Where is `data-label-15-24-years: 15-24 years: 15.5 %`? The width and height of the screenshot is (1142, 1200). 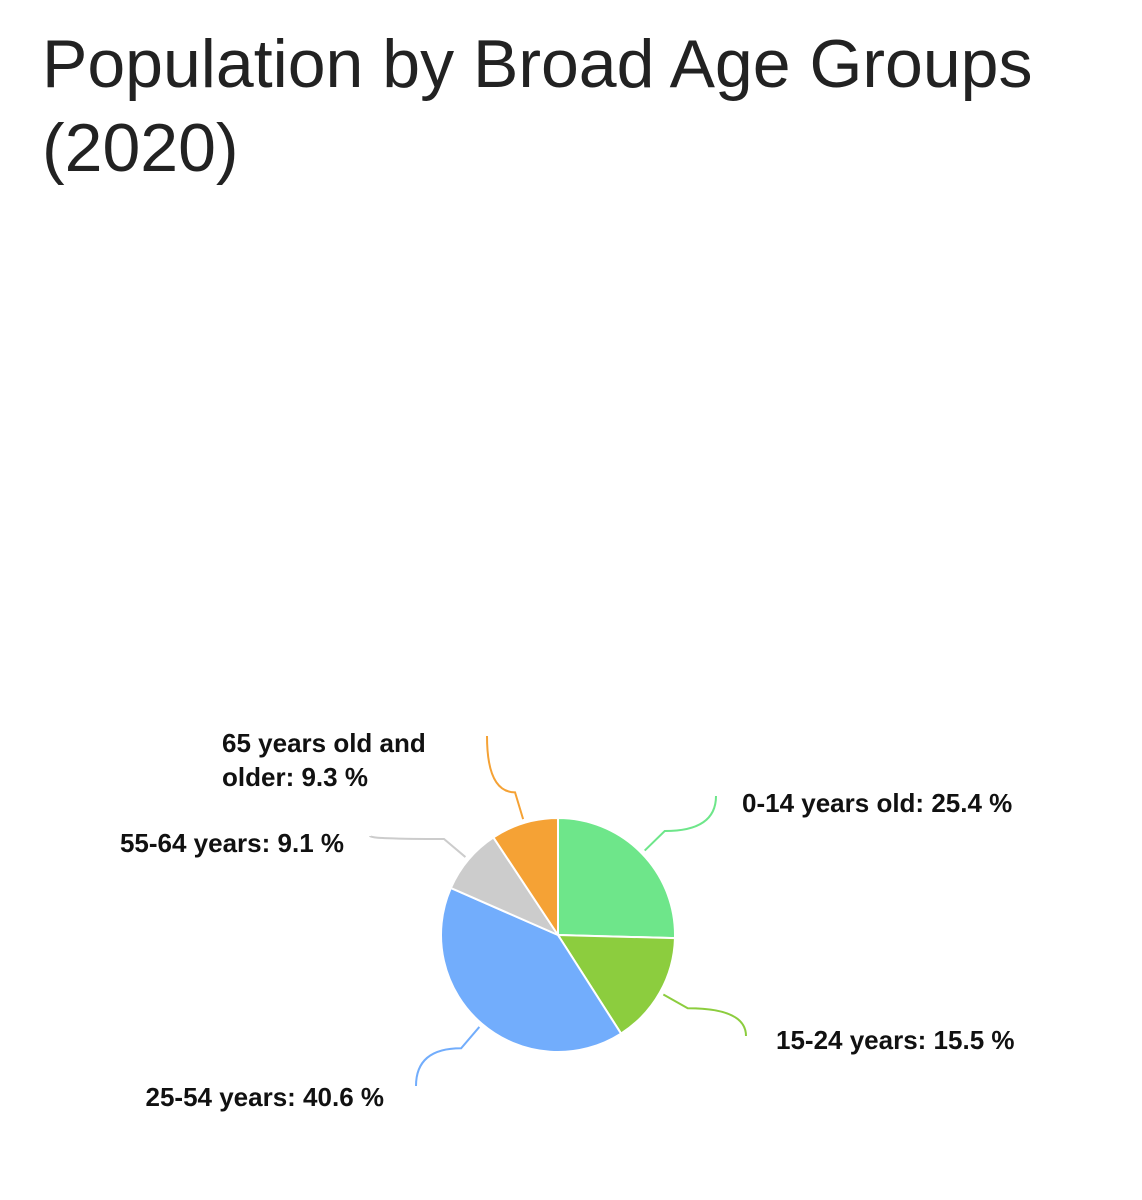
data-label-15-24-years: 15-24 years: 15.5 % is located at coordinates (895, 1040).